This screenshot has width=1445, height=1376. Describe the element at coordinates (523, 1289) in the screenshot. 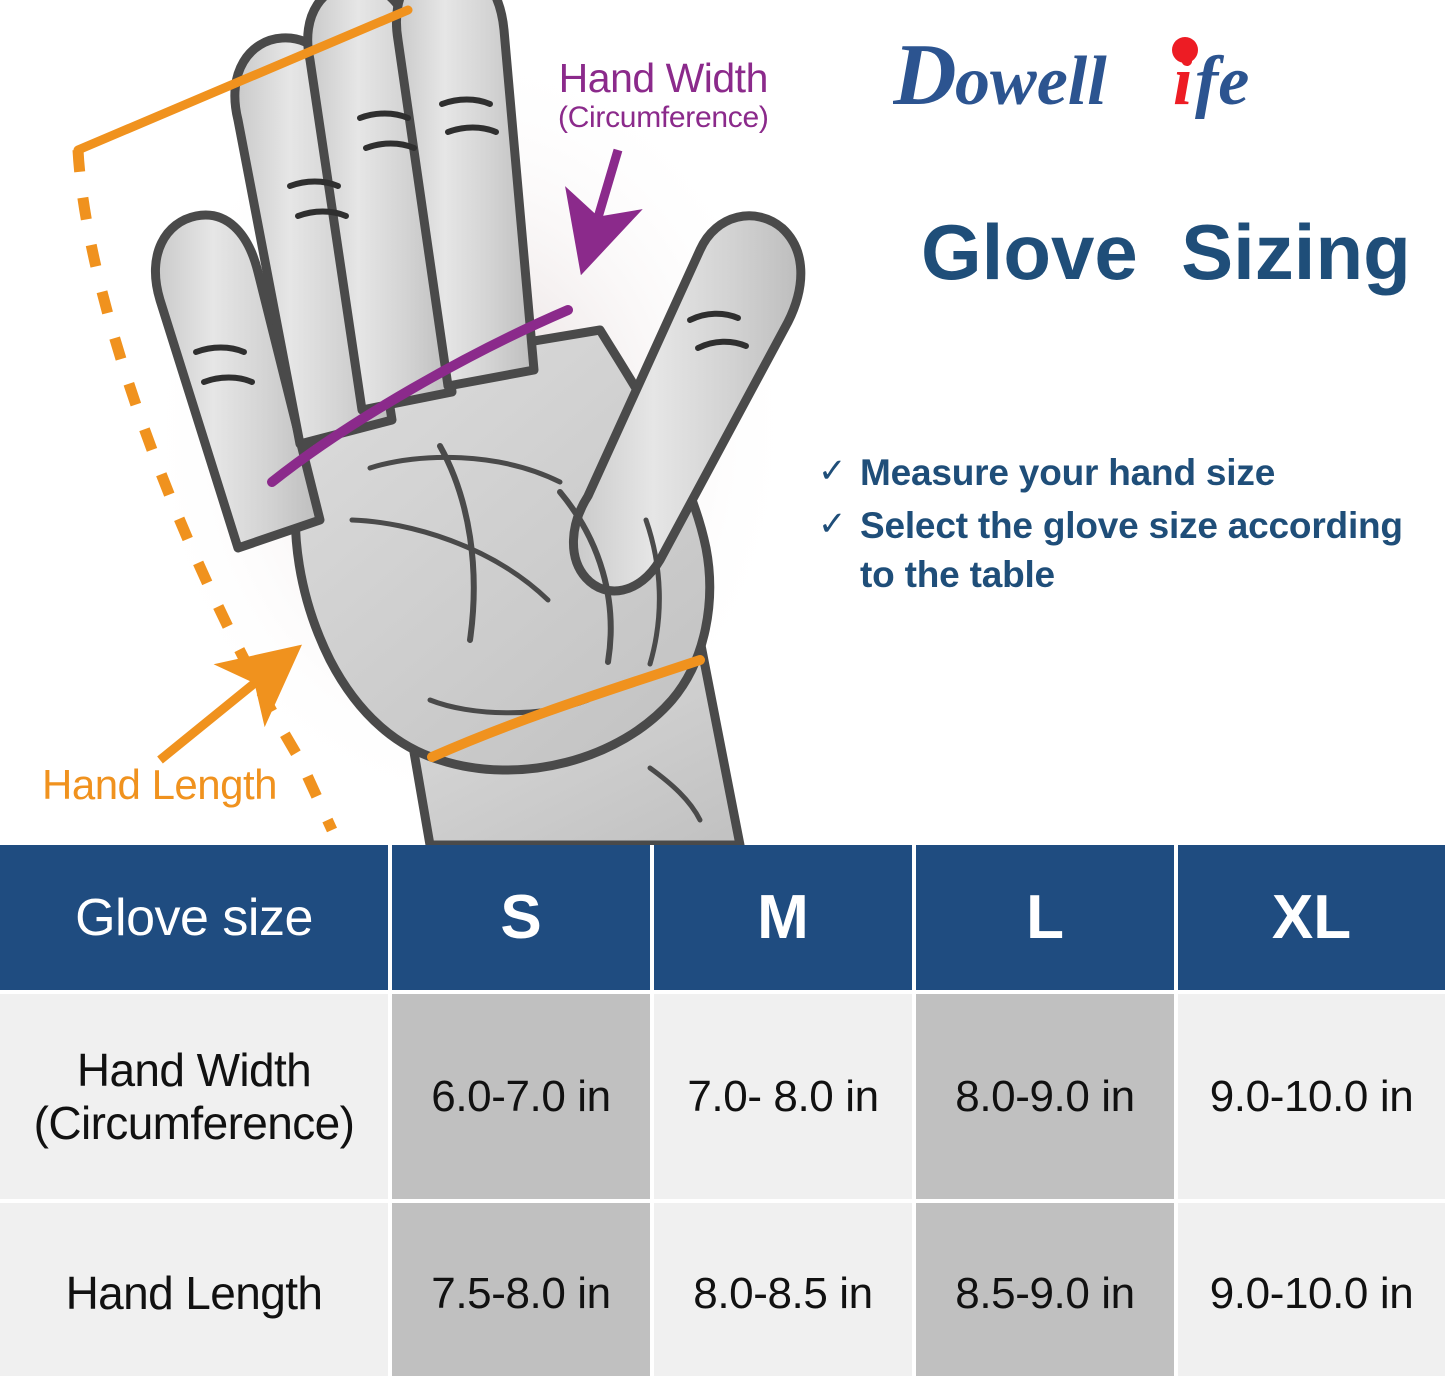

I see `cell-hand-length-s: 7.5-8.0 in` at that location.